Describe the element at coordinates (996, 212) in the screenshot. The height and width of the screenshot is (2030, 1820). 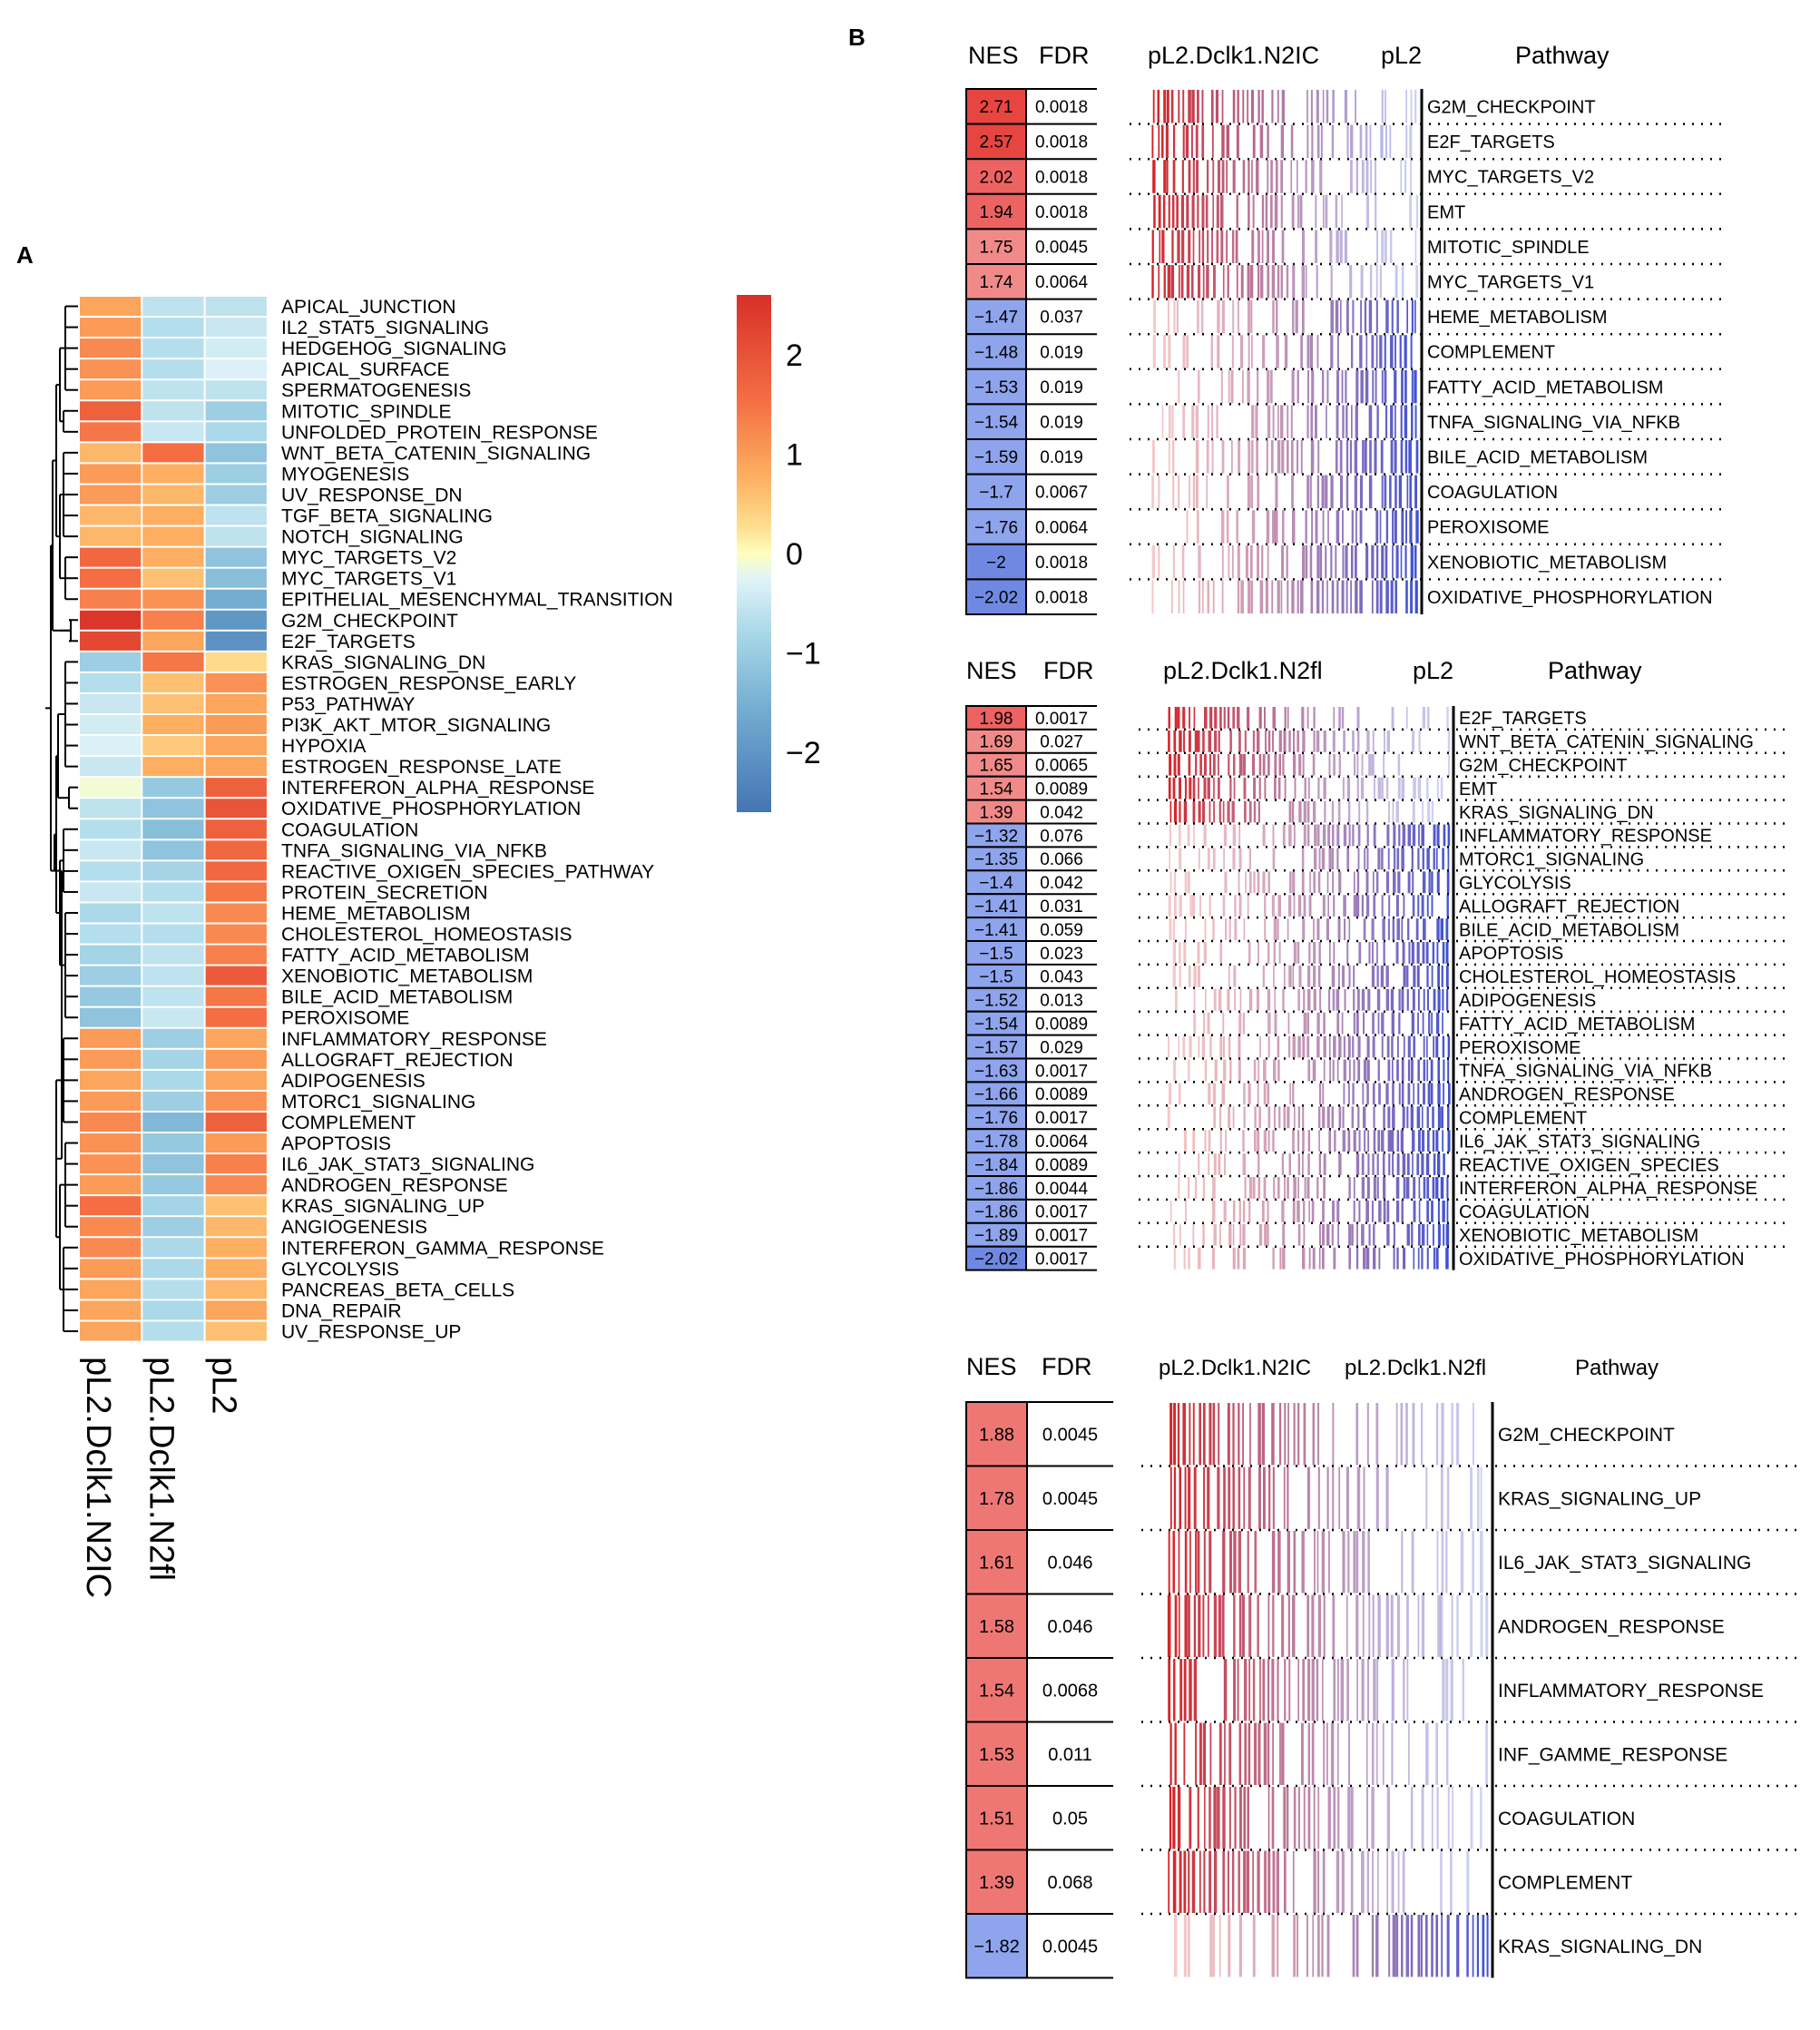
I see `nes-value: 1.94` at that location.